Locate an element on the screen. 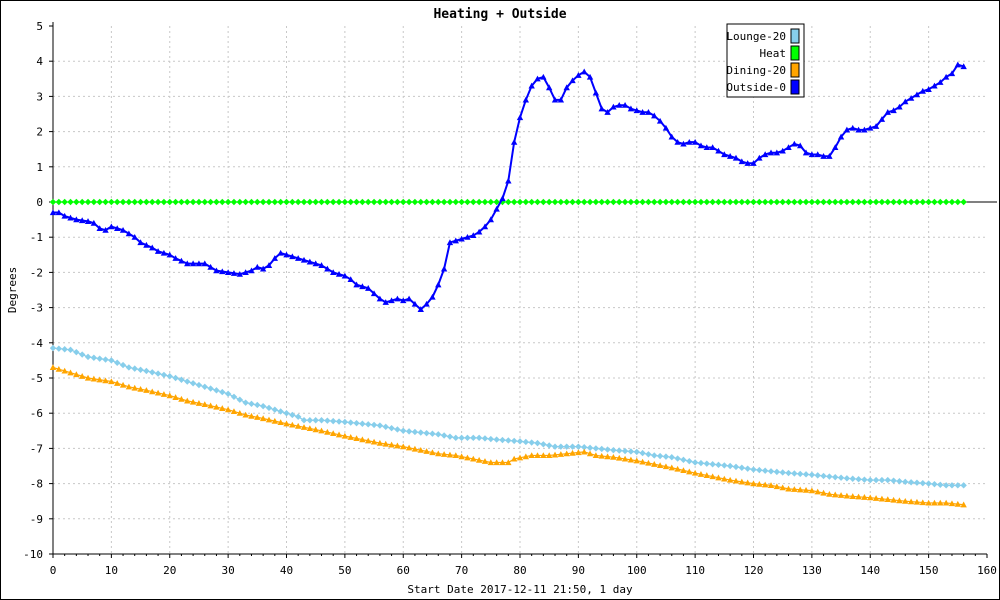 The height and width of the screenshot is (600, 1000). y-axis-label: Degrees is located at coordinates (12, 290).